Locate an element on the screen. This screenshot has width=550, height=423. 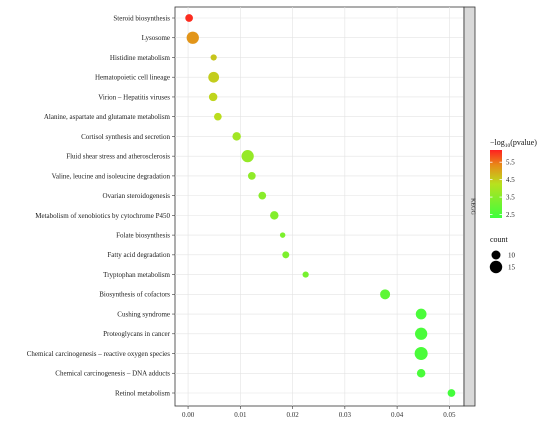
x-axis: 0.00 0.01 0.02 0.03 0.04 0.05 is located at coordinates (319, 412).